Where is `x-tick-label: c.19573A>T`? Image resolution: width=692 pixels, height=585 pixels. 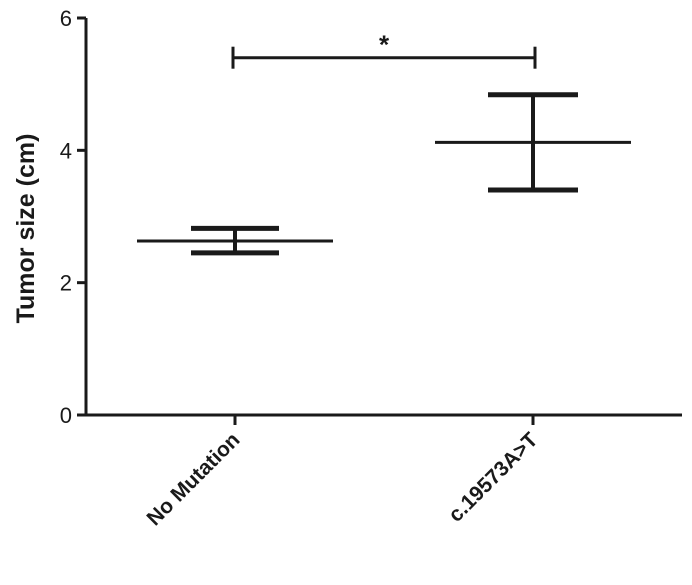
x-tick-label: c.19573A>T is located at coordinates (493, 477).